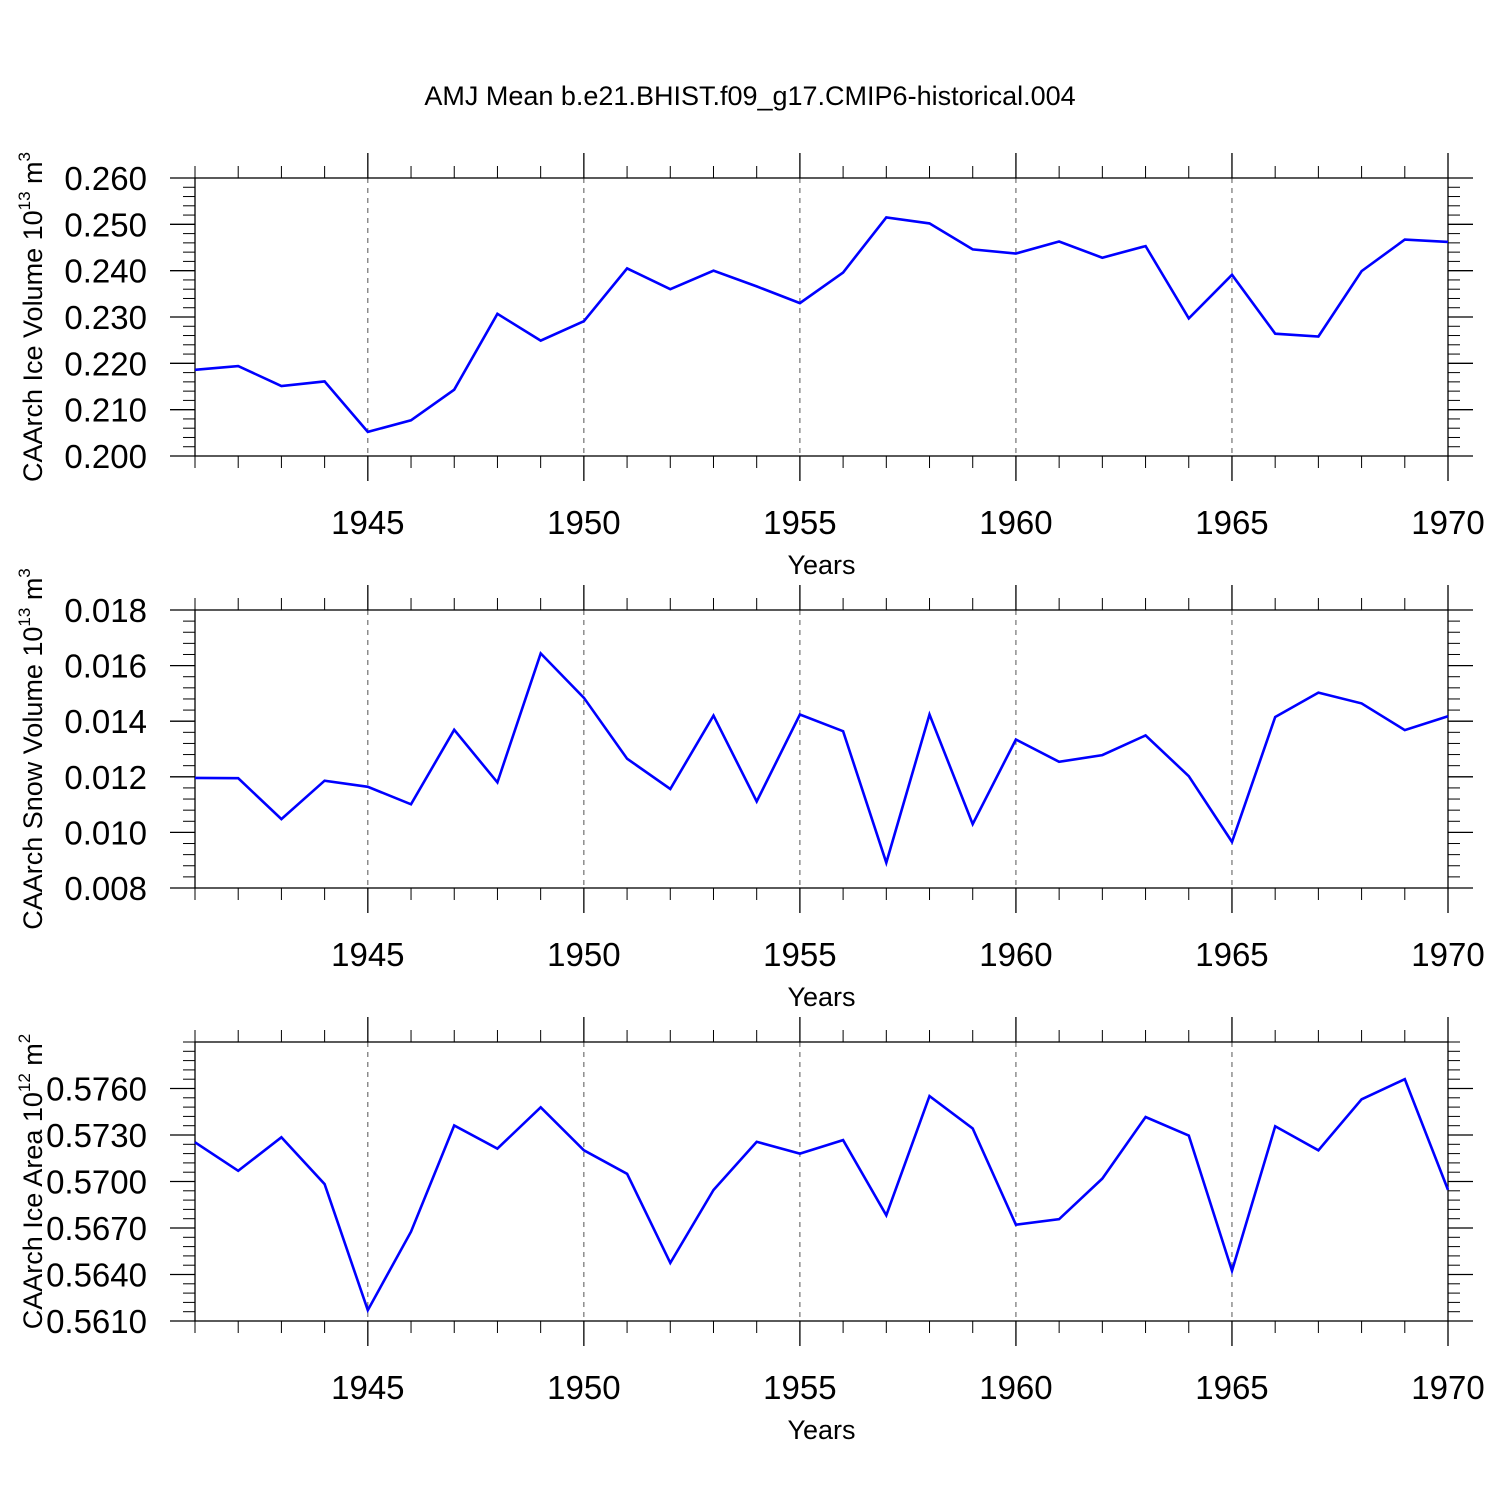 The image size is (1500, 1500). I want to click on y-axis-title: CAArch Snow Volume 1013 m3, so click(31, 749).